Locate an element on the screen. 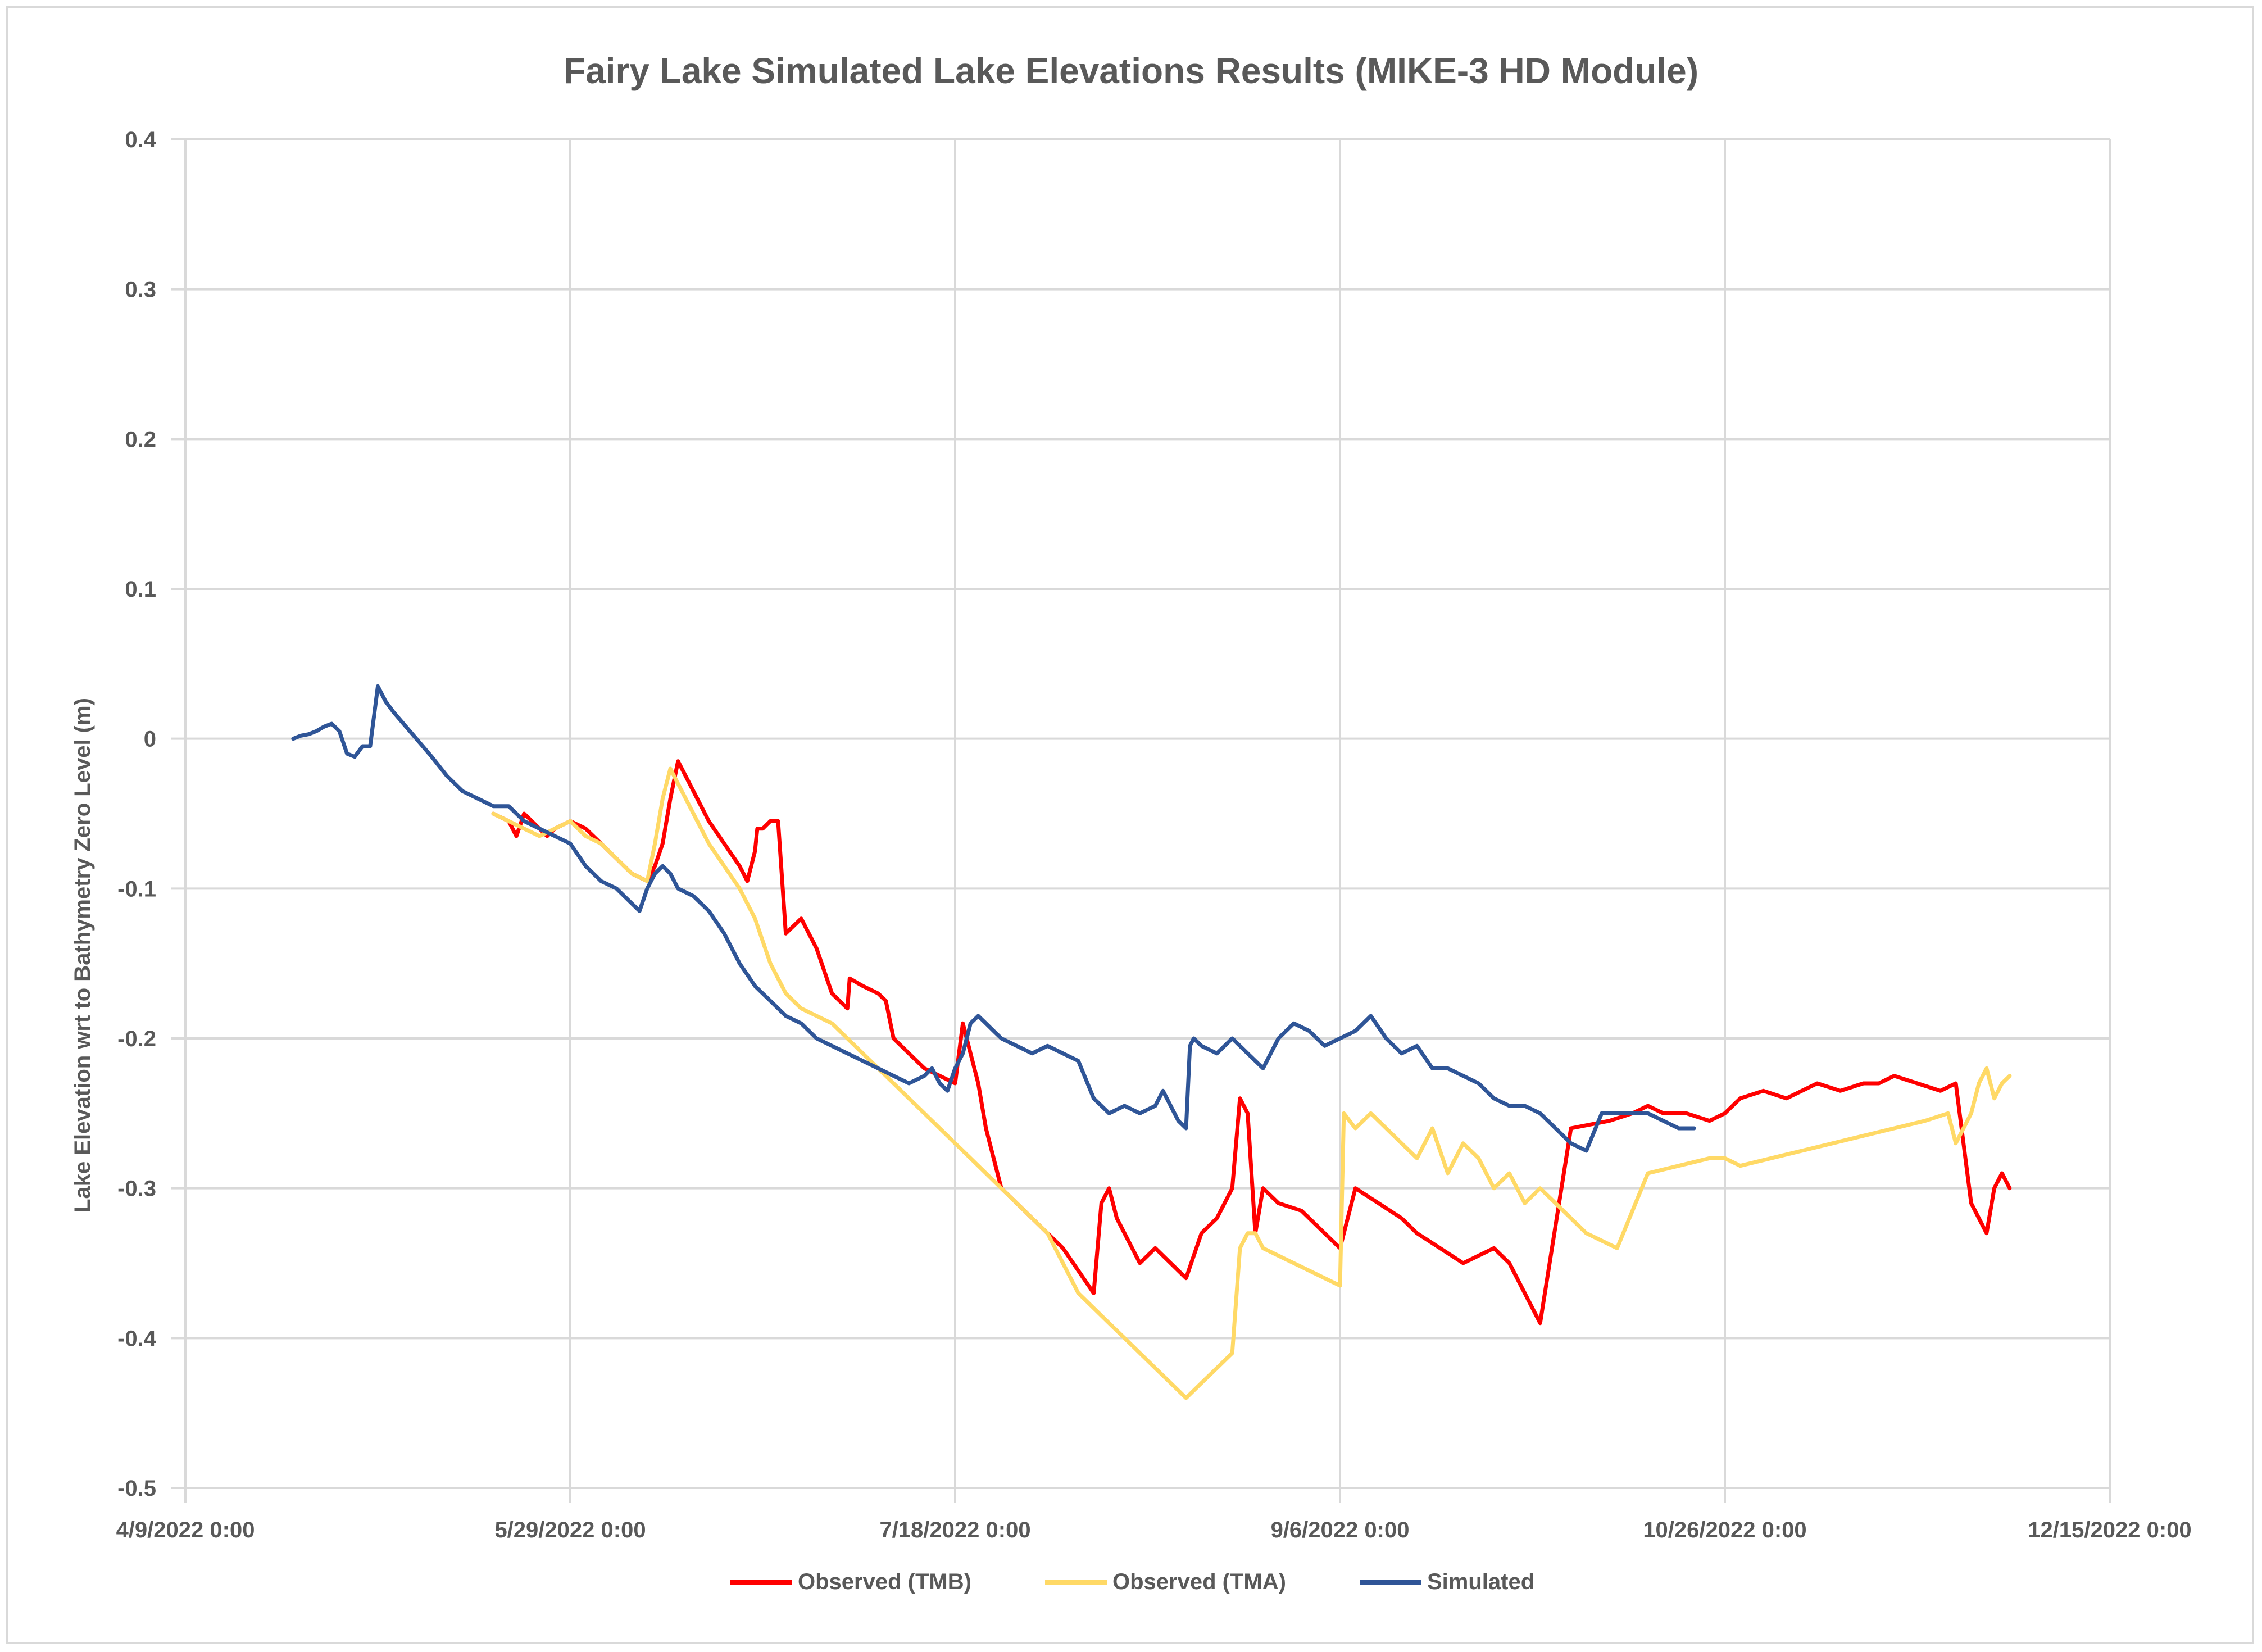  y-tick-label: 0.1 is located at coordinates (140, 589).